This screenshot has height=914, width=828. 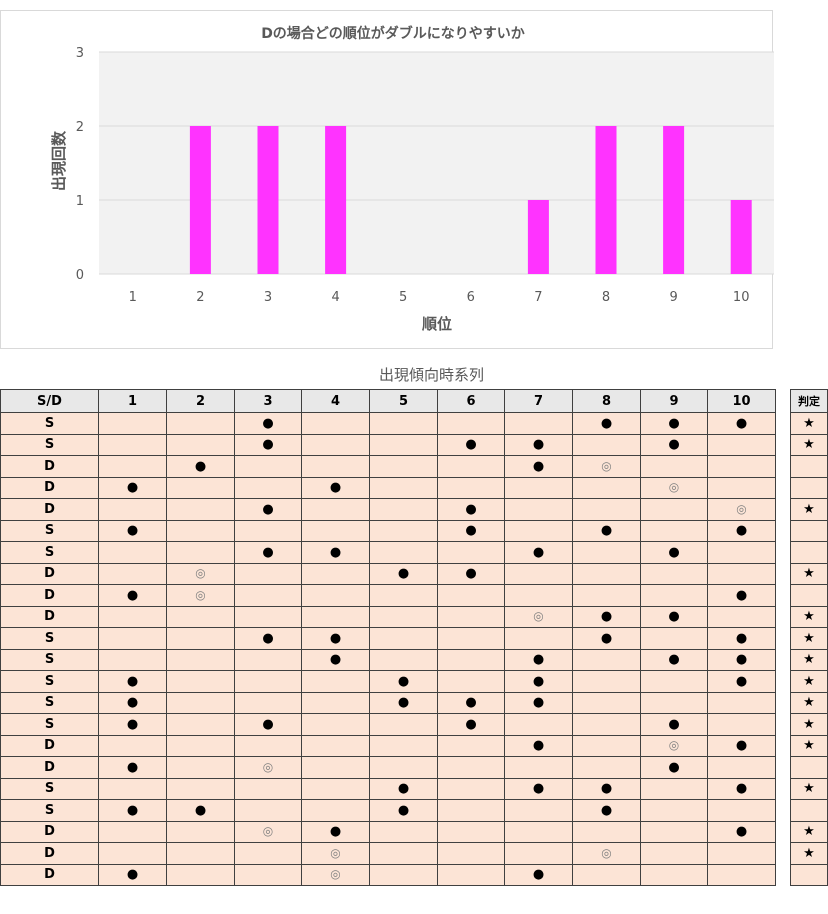 I want to click on bars, so click(x=470, y=200).